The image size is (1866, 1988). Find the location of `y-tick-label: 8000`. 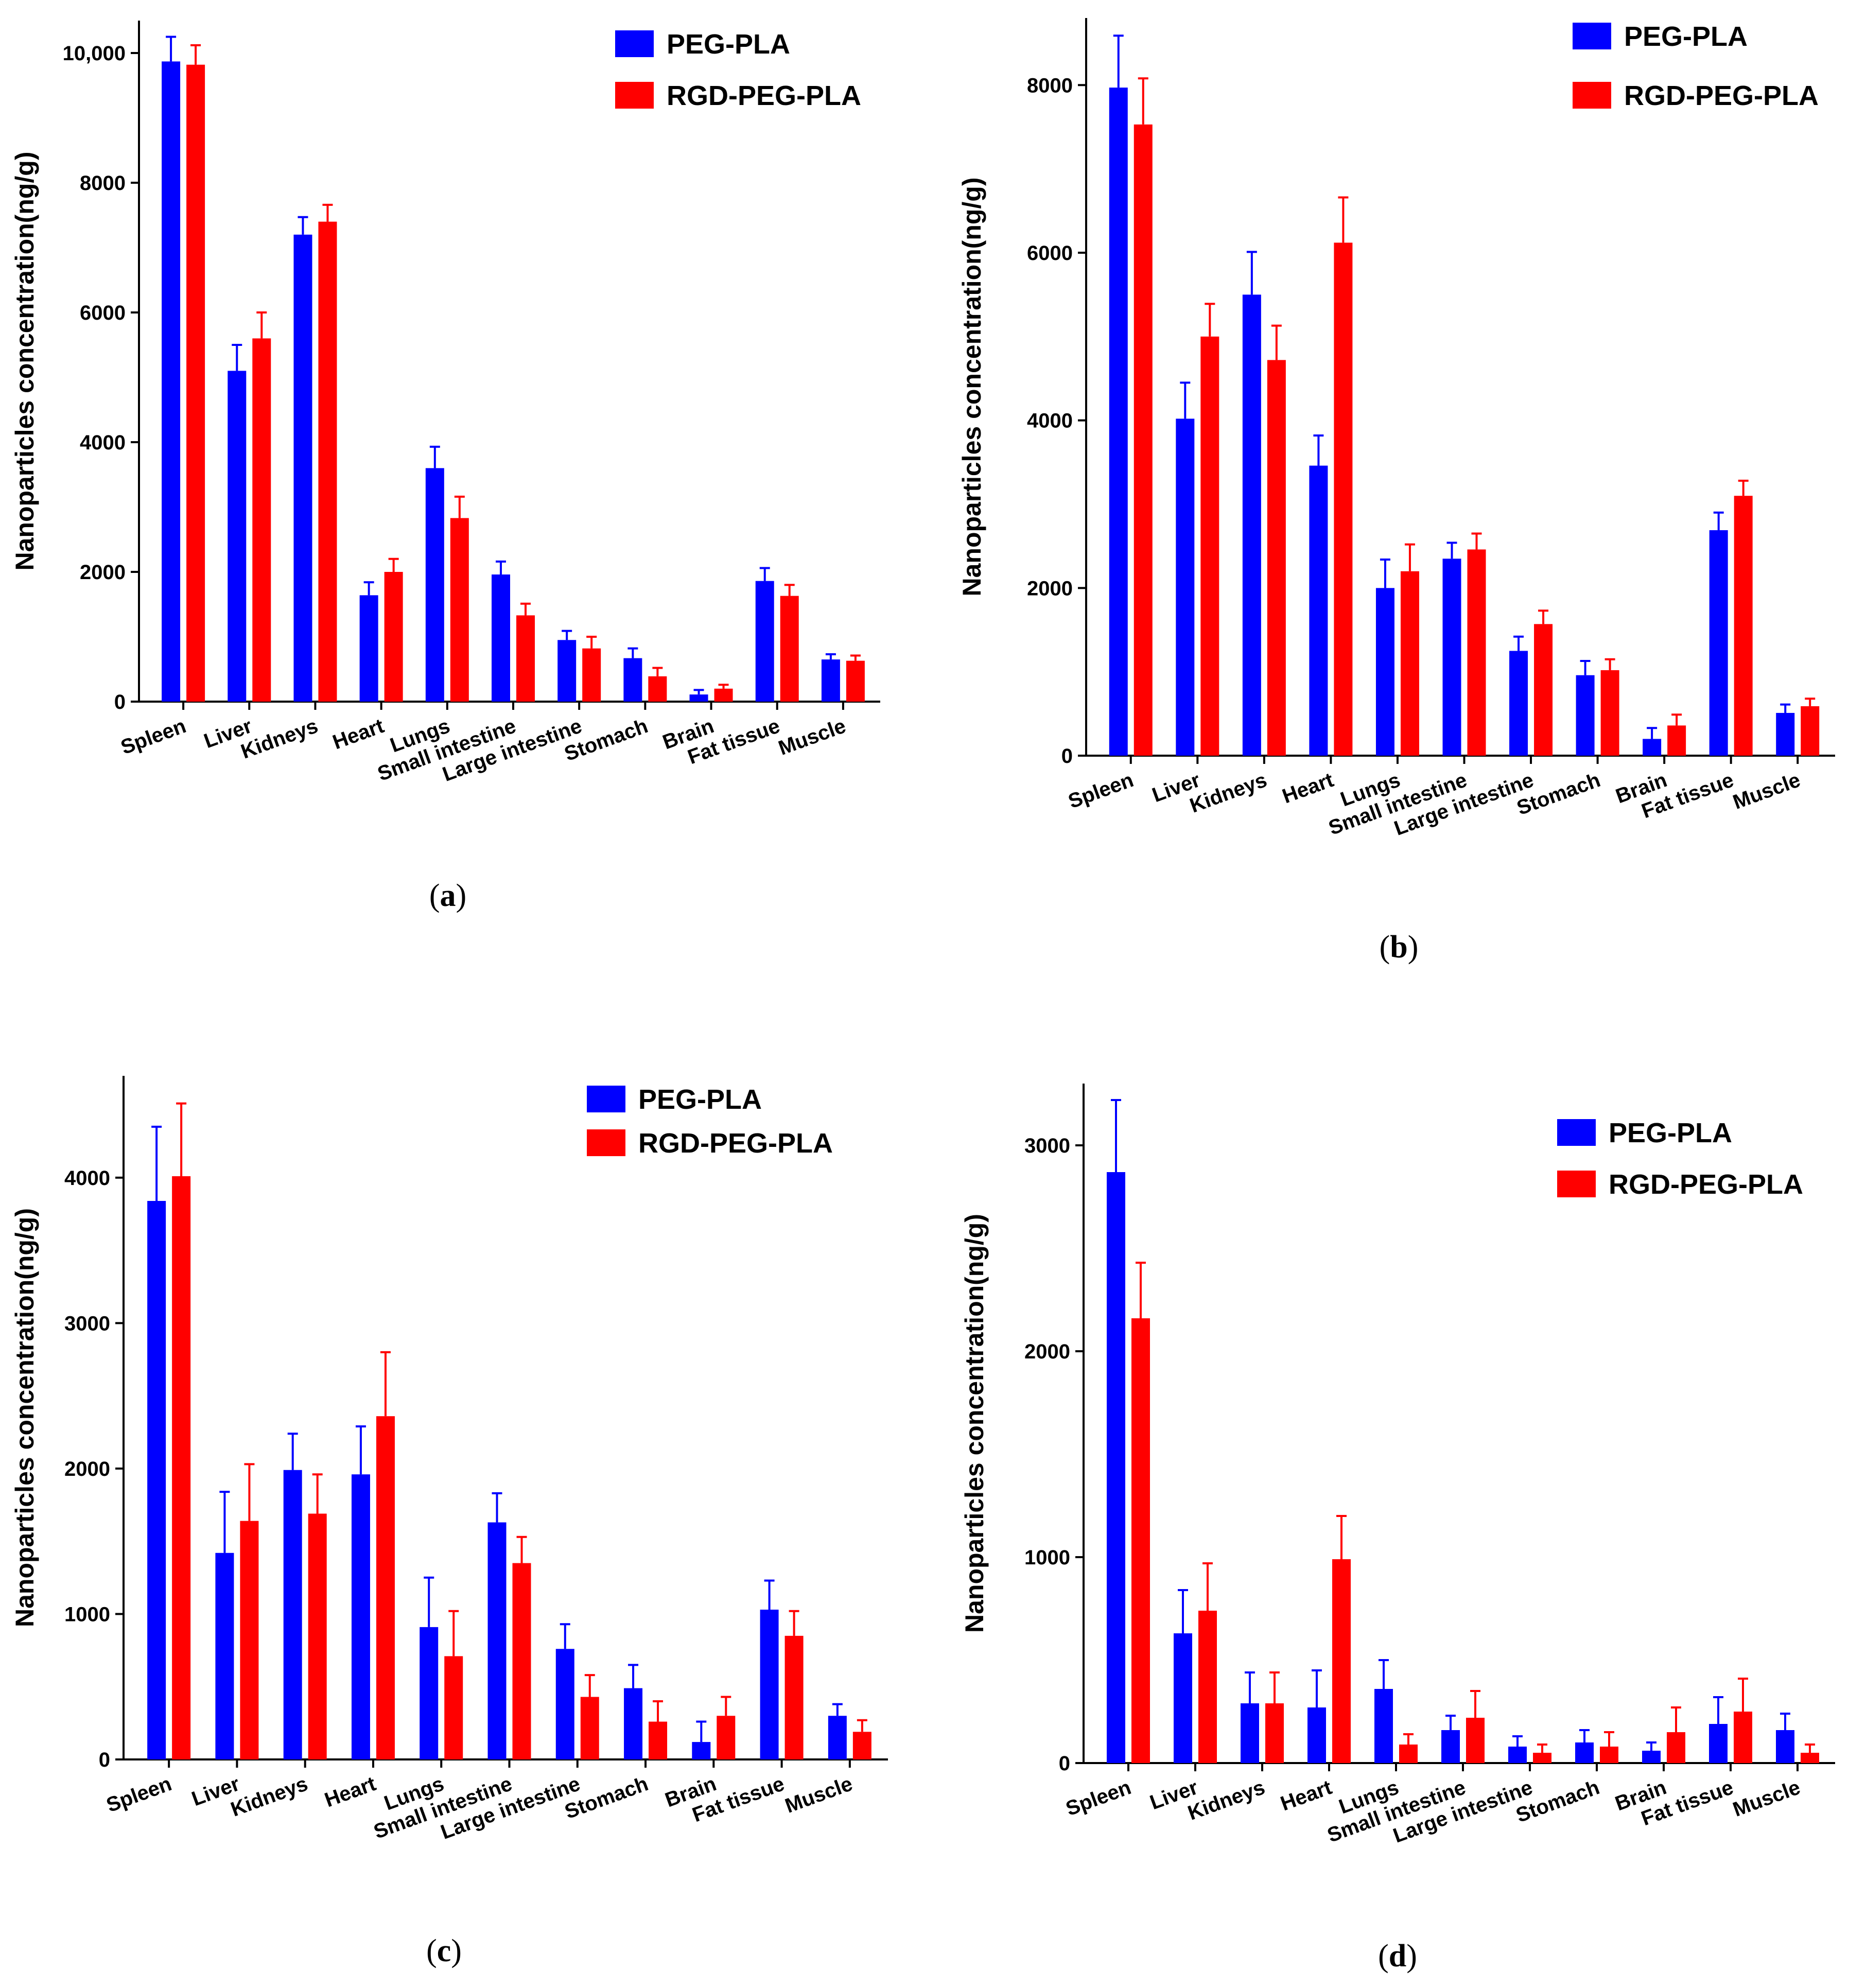

y-tick-label: 8000 is located at coordinates (1050, 85).